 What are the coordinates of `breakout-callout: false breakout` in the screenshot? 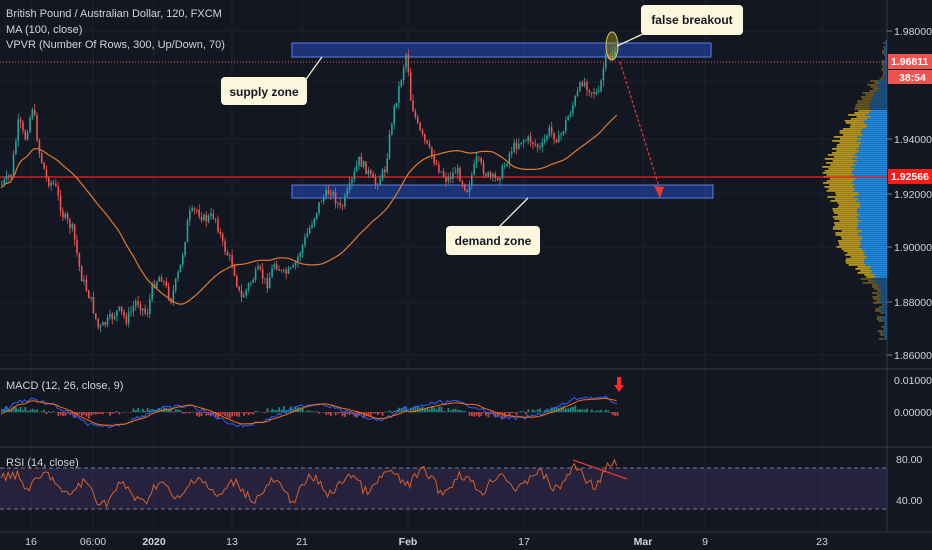 It's located at (679, 26).